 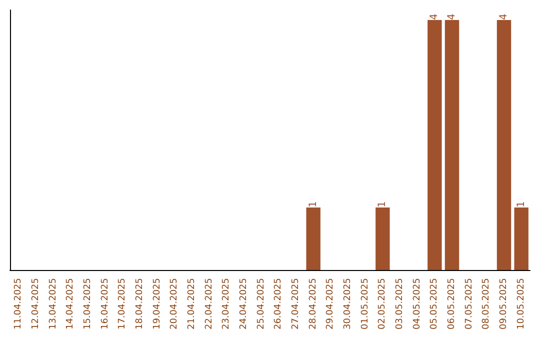 What do you see at coordinates (175, 304) in the screenshot?
I see `x-tick-label: 20.04.2025` at bounding box center [175, 304].